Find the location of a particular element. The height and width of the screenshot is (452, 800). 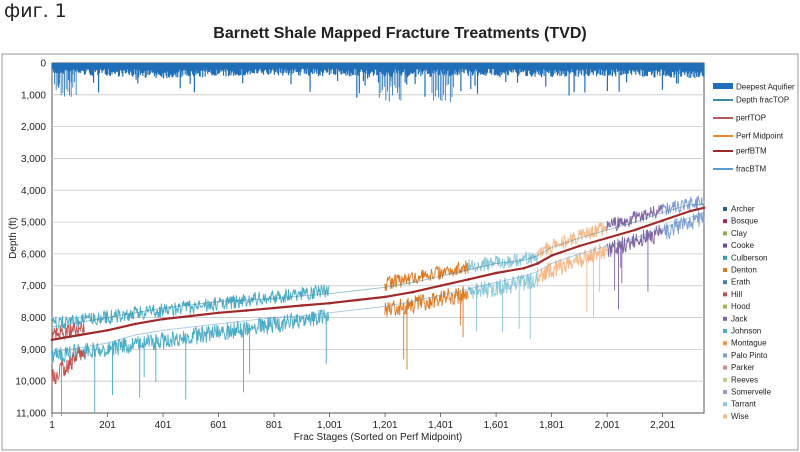

y-tick-label: 3,000 is located at coordinates (33, 159).